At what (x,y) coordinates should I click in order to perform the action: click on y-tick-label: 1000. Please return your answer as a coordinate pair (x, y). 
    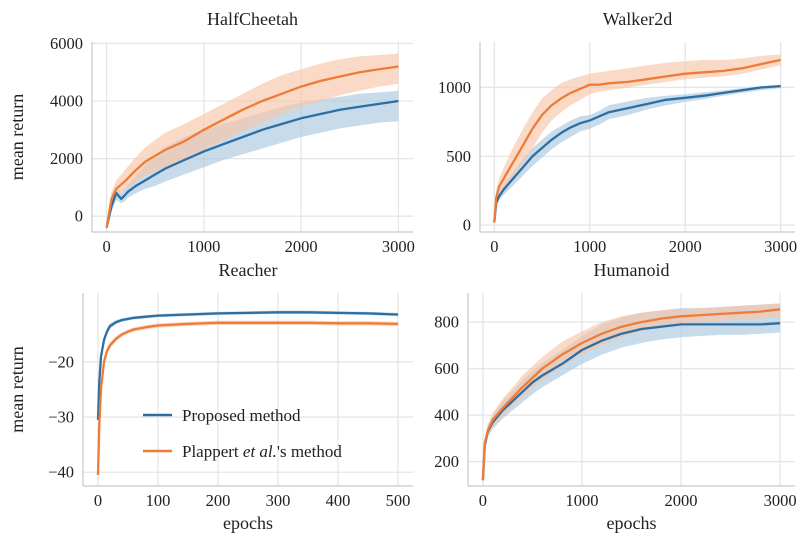
    Looking at the image, I should click on (454, 87).